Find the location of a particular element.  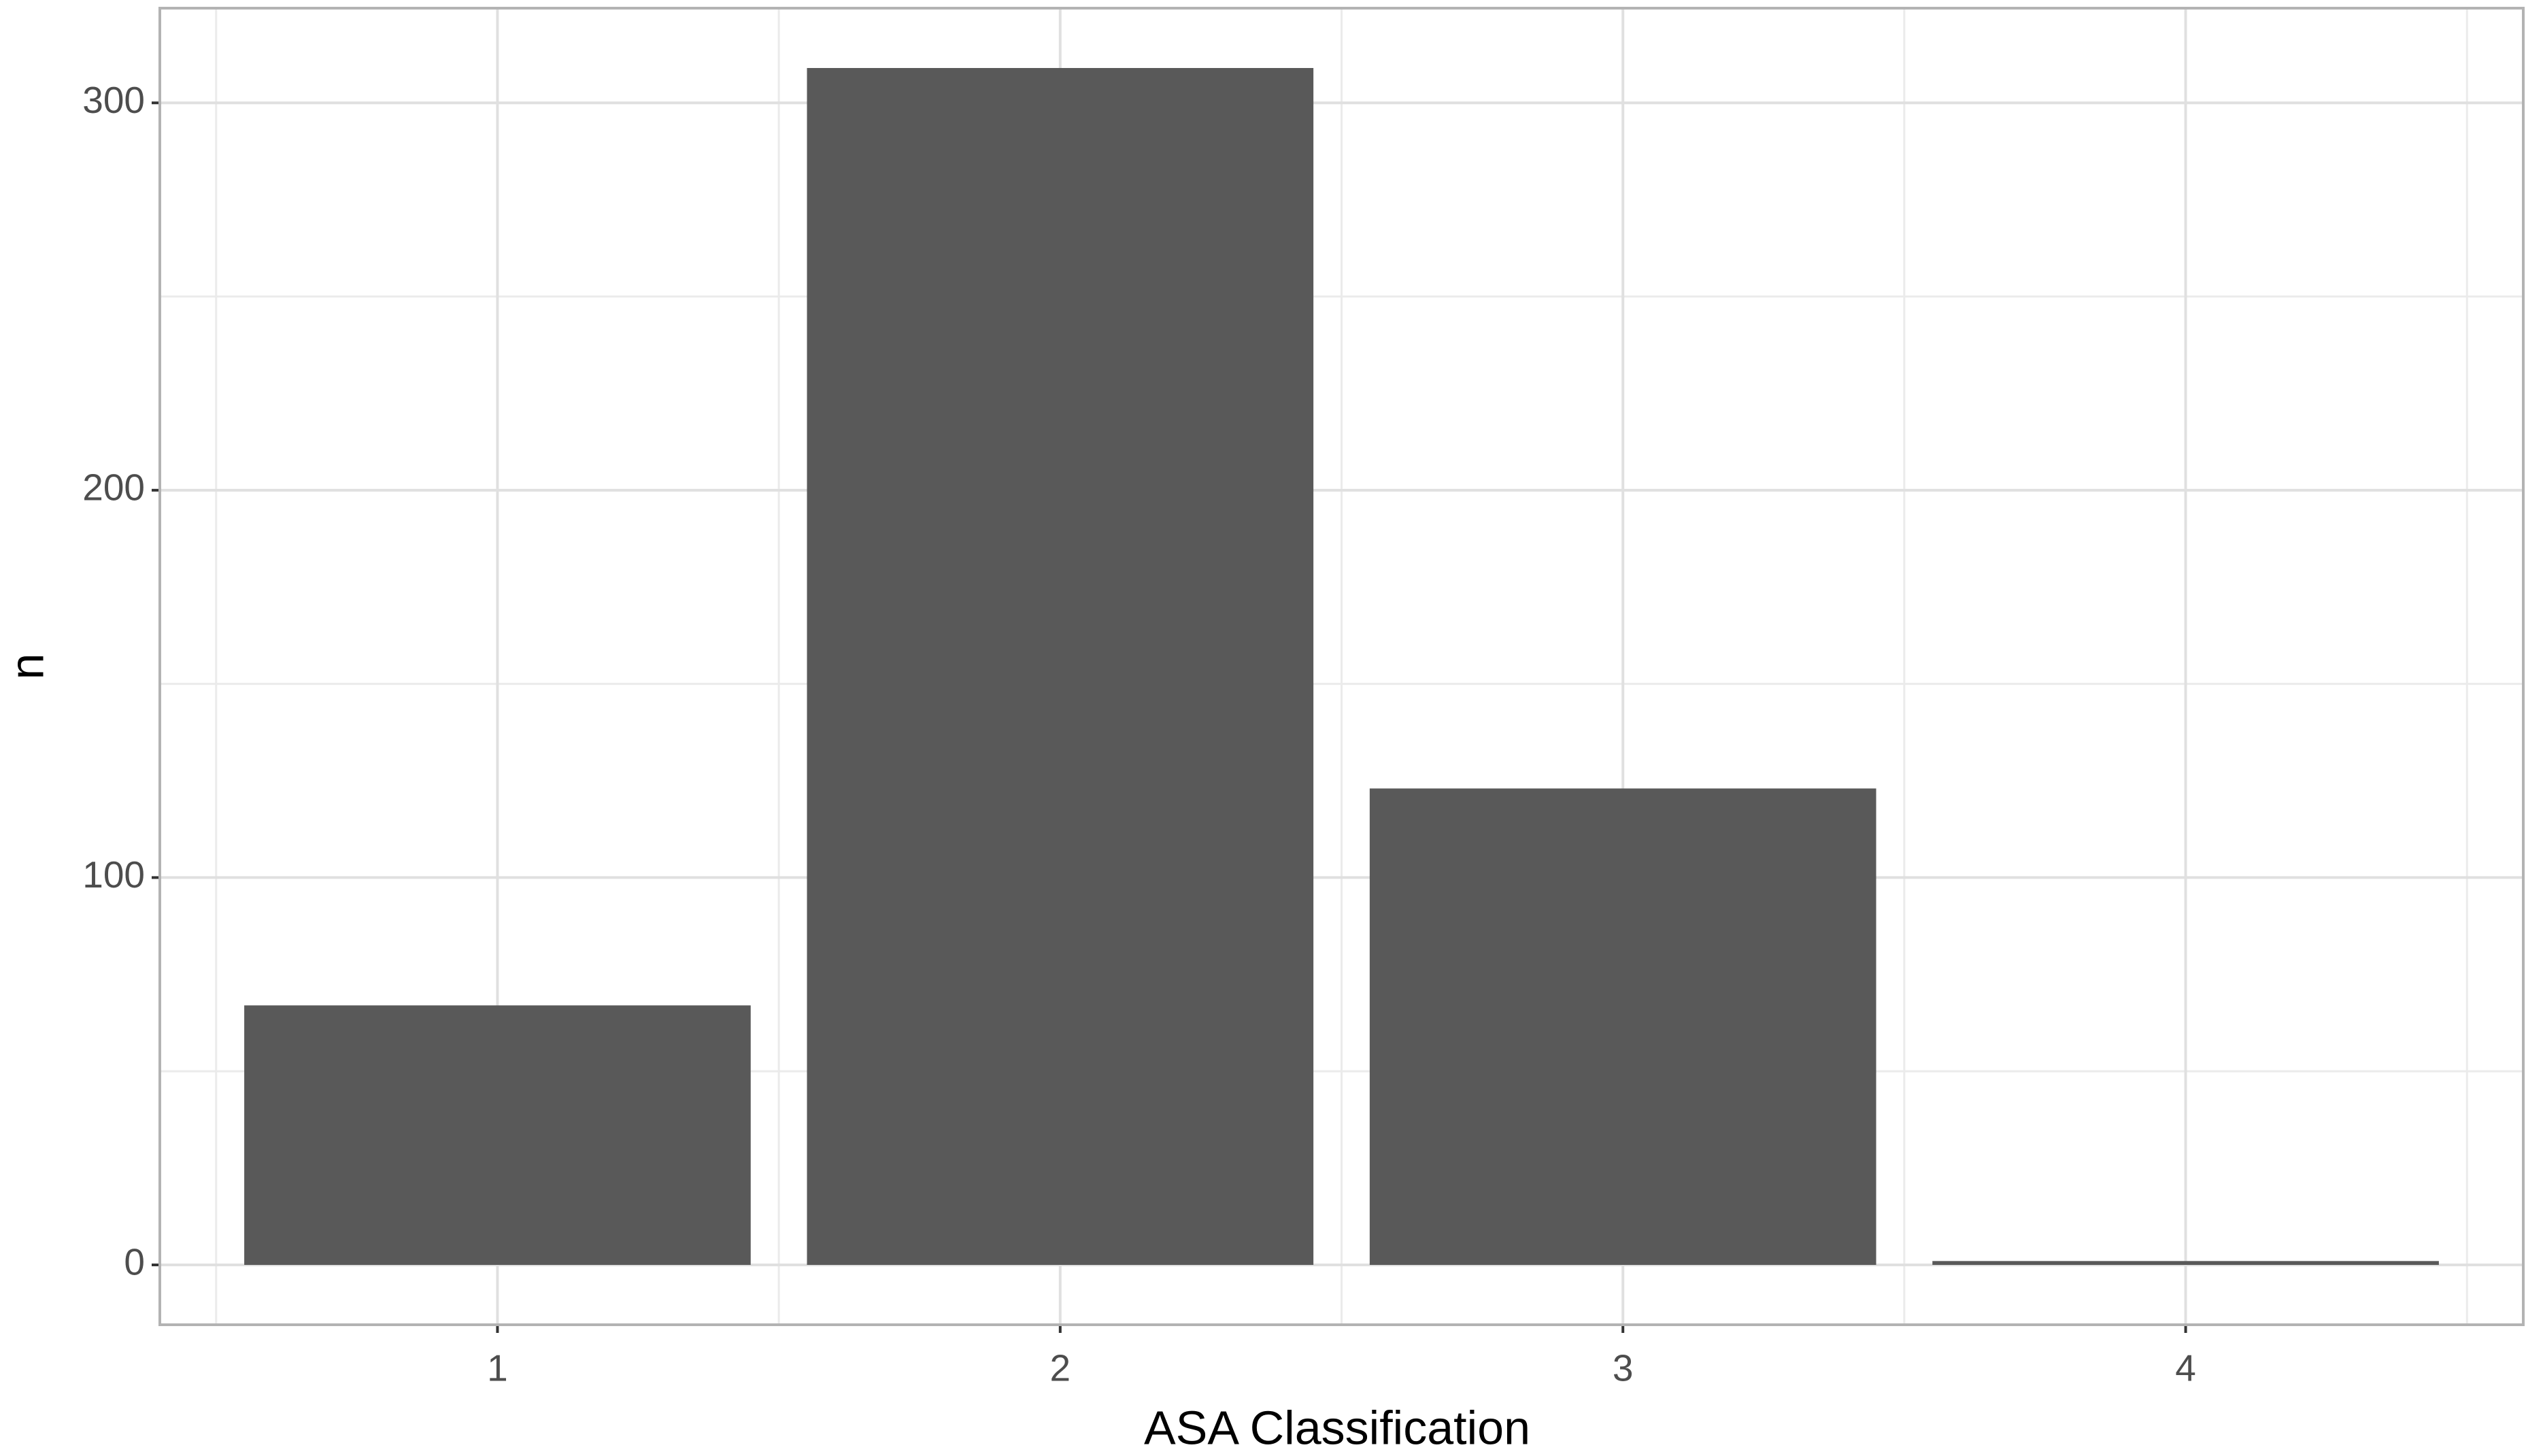

x-tick-label: 3 is located at coordinates (1623, 1368).